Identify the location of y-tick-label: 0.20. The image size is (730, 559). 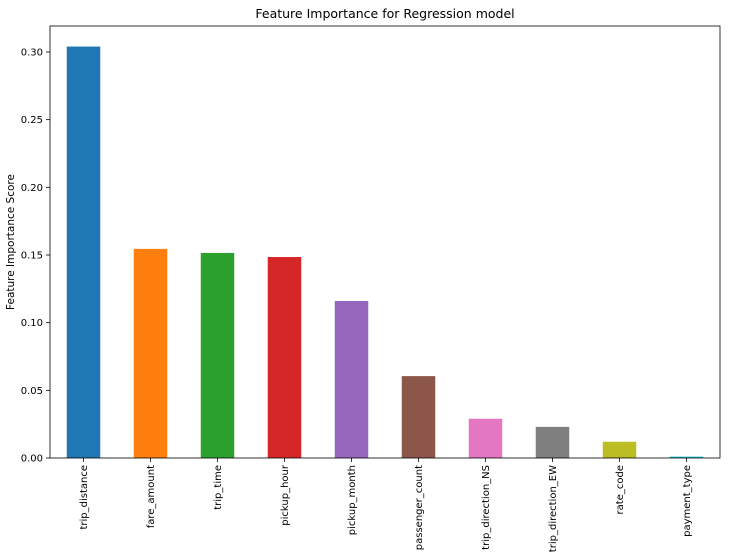
(32, 188).